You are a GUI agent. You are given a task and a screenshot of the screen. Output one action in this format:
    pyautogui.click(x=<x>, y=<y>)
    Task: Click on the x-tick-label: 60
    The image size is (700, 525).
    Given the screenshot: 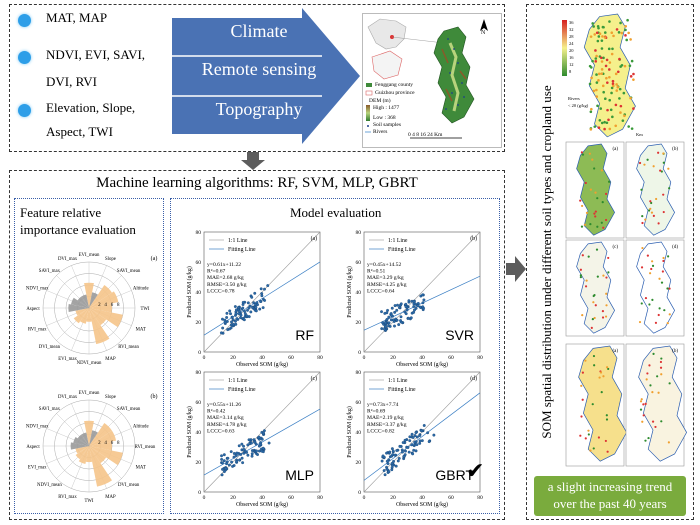 What is the action you would take?
    pyautogui.click(x=291, y=358)
    